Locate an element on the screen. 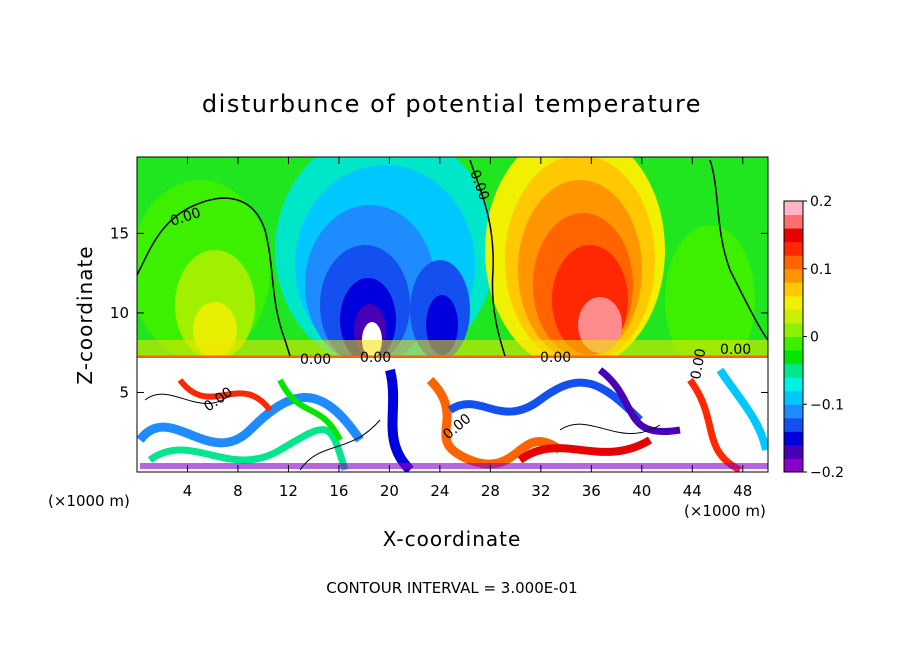 The image size is (904, 658). y-axis-label: Z-coordinate is located at coordinates (85, 314).